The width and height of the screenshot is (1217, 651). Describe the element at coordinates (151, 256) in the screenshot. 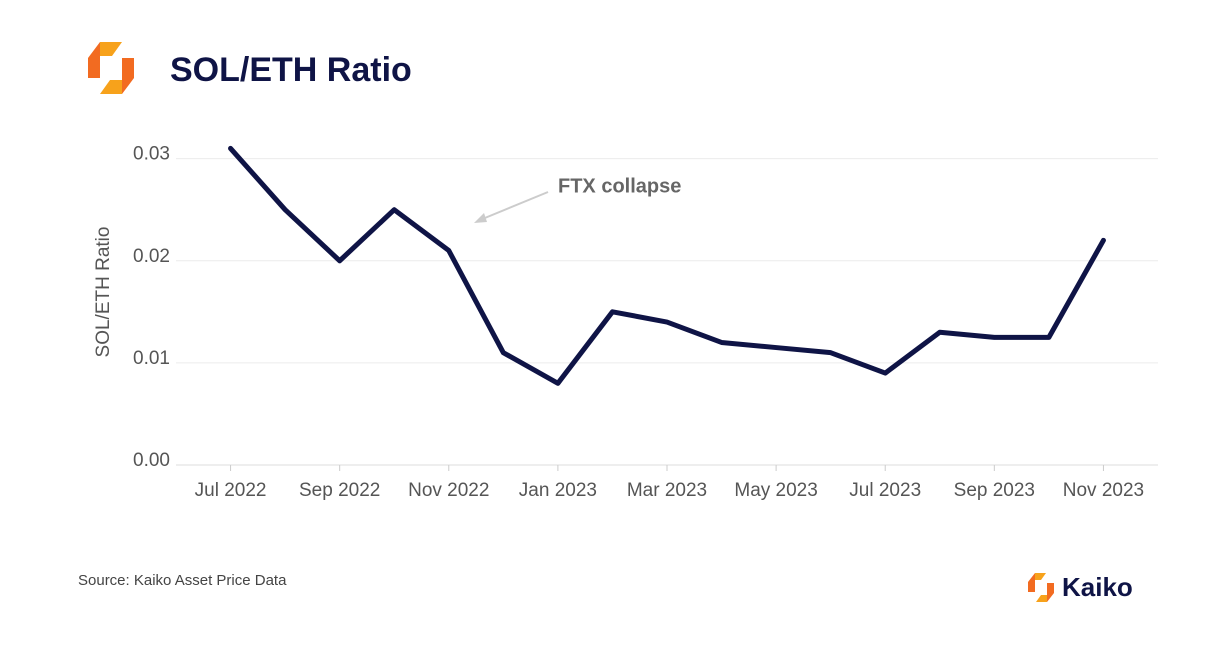

I see `y-tick-label: 0.02` at that location.